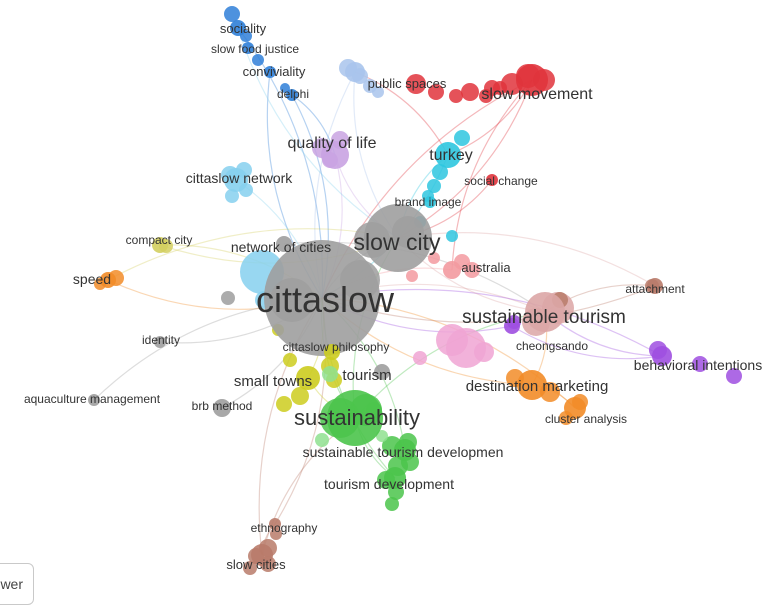  I want to click on node-sustainable-tourism-dev, so click(405, 450).